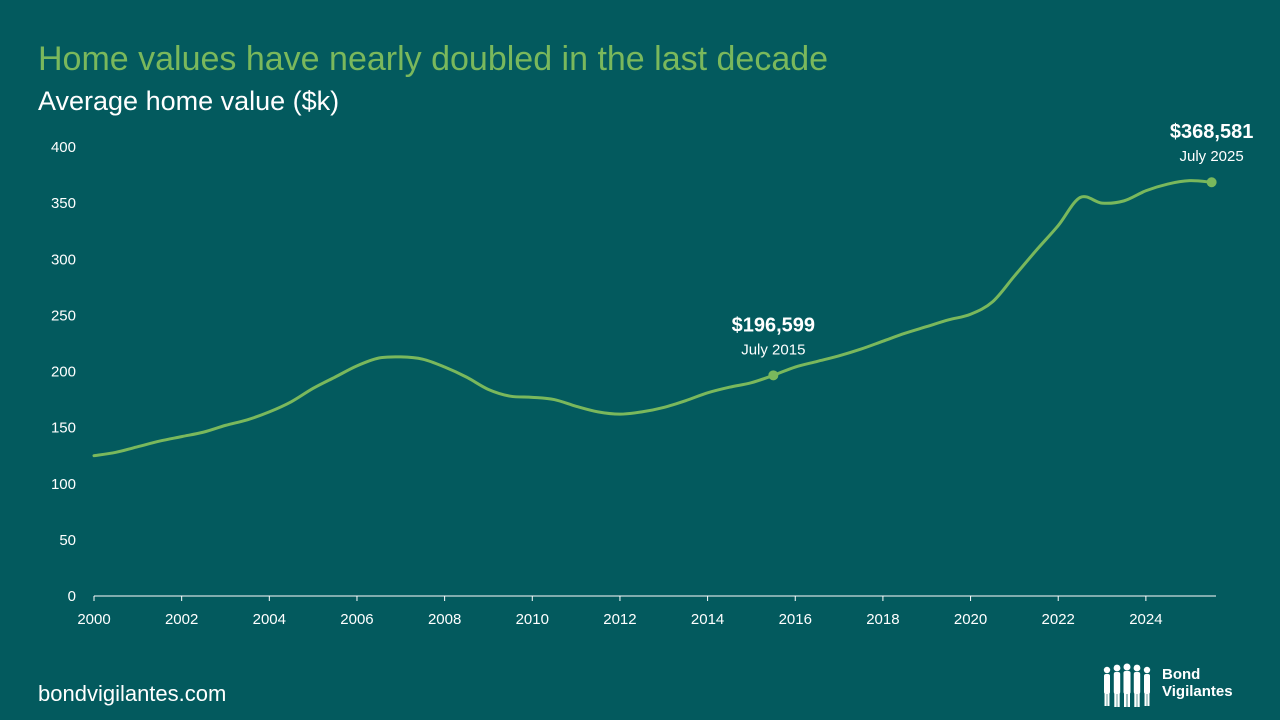  Describe the element at coordinates (1212, 156) in the screenshot. I see `annotation-label: July 2025` at that location.